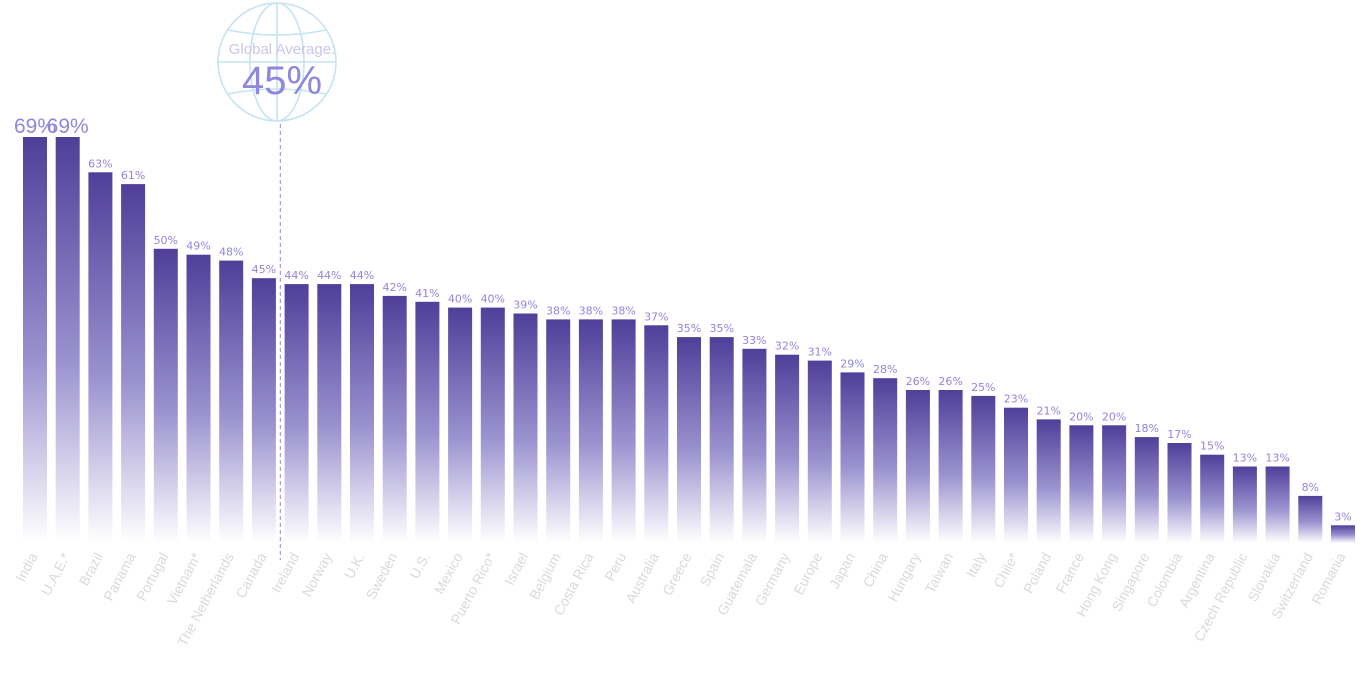  I want to click on value-label-32: 20%, so click(1081, 416).